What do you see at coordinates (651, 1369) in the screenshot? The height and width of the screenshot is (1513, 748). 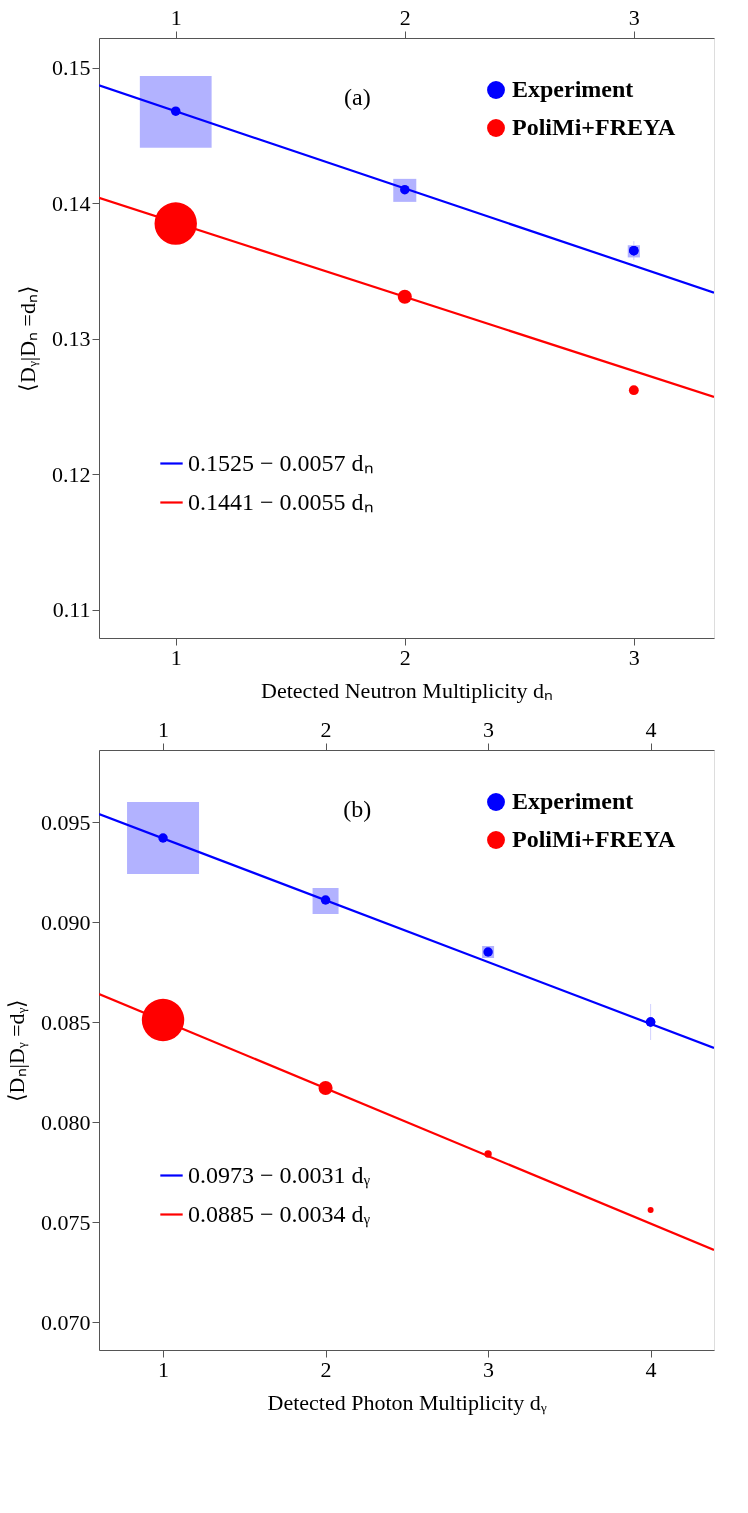 I see `x-tick-label: 4` at bounding box center [651, 1369].